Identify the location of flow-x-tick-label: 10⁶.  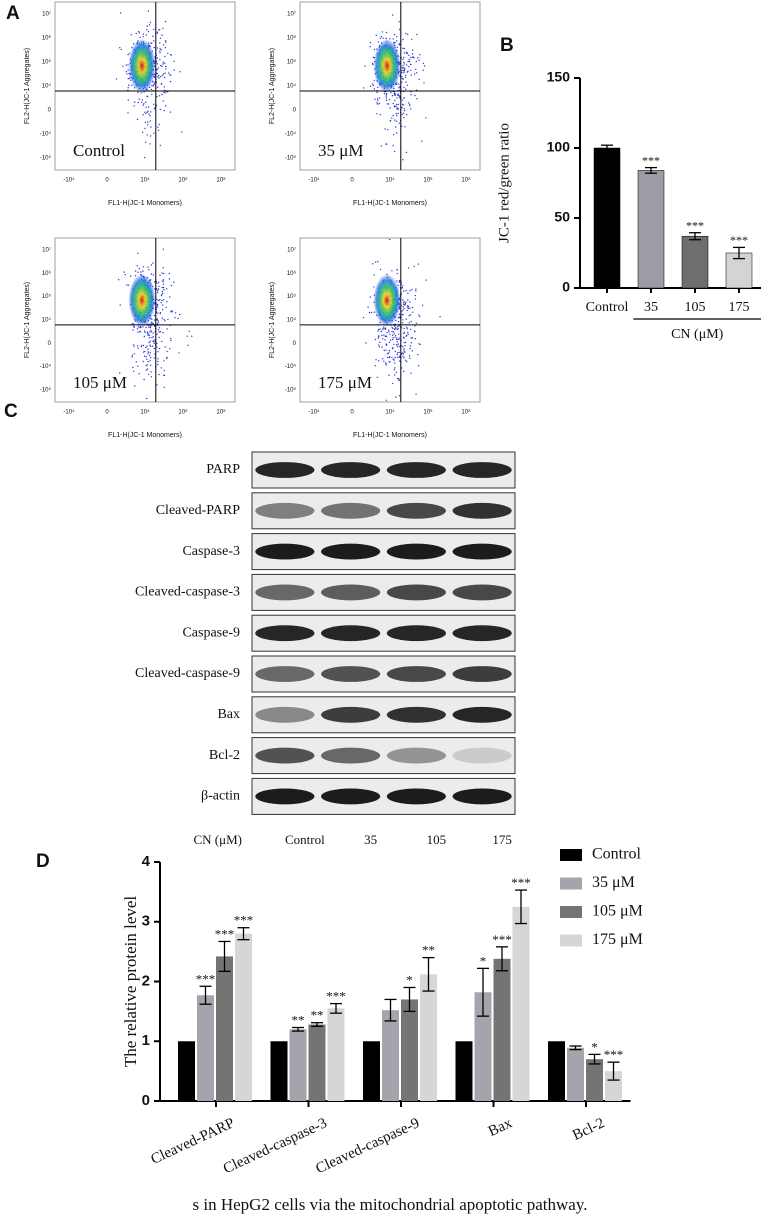
(428, 180).